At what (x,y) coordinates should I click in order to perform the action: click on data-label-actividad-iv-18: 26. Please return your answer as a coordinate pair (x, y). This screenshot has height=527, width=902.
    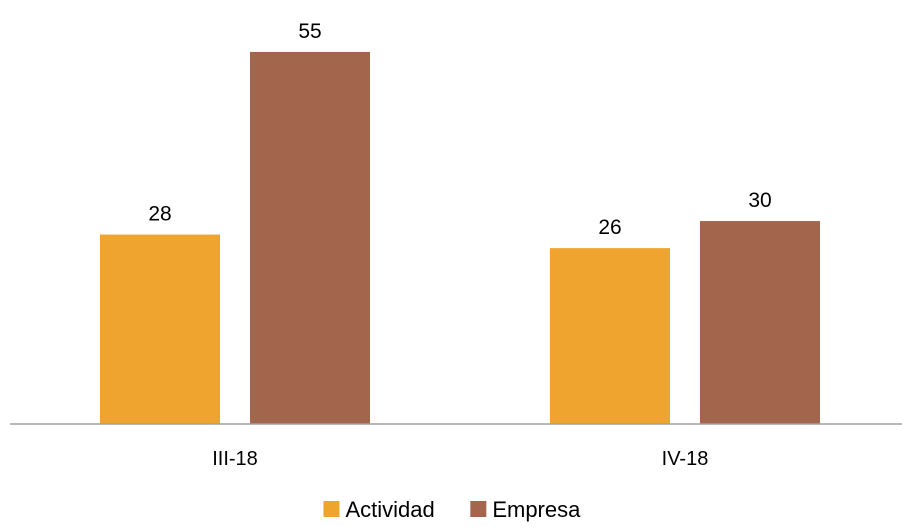
    Looking at the image, I should click on (609, 227).